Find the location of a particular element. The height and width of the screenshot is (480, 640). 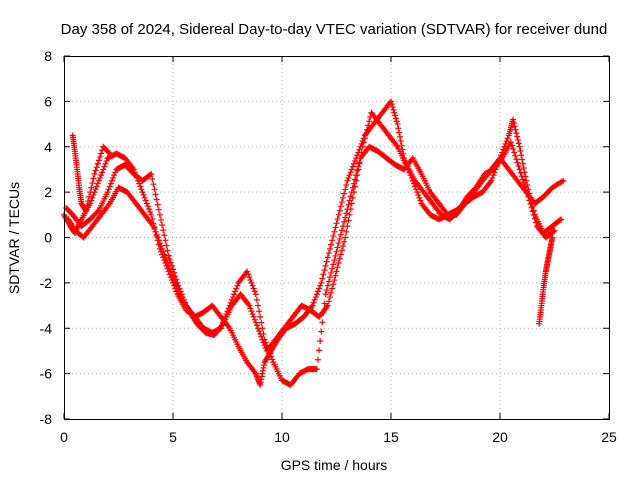

x-tick-label: 15 is located at coordinates (391, 437).